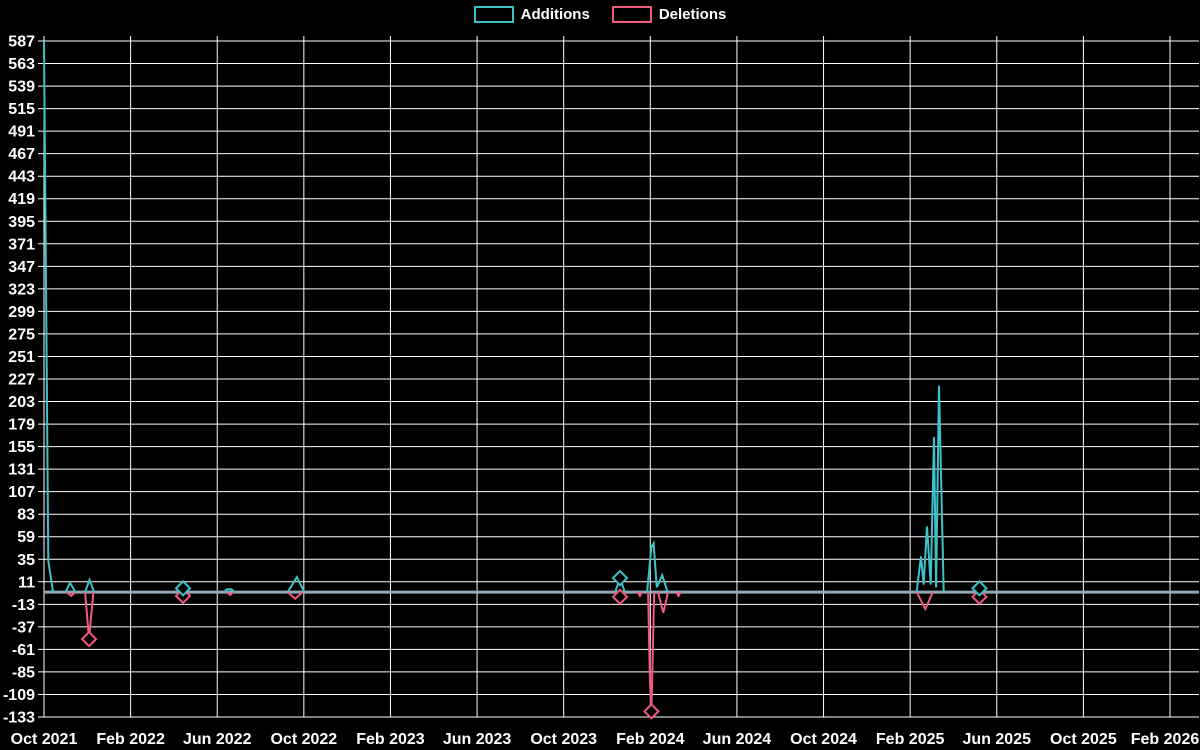 The width and height of the screenshot is (1200, 750). I want to click on x-axis-tick-label: Jun 2024, so click(737, 739).